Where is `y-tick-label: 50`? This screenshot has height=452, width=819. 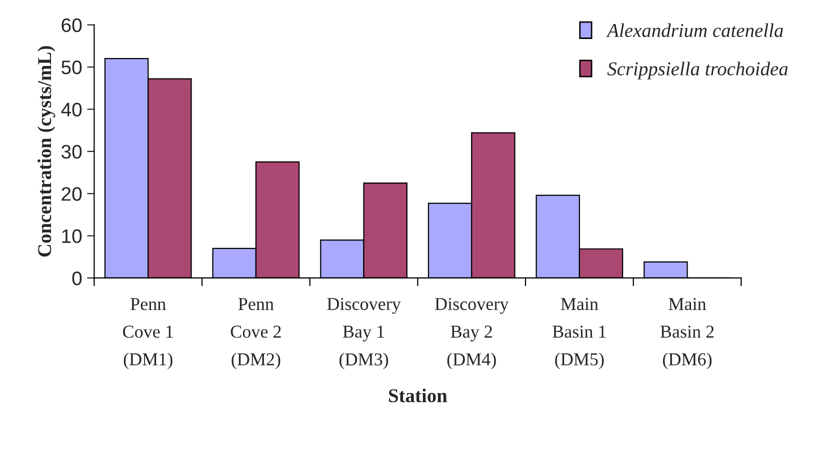
y-tick-label: 50 is located at coordinates (72, 67).